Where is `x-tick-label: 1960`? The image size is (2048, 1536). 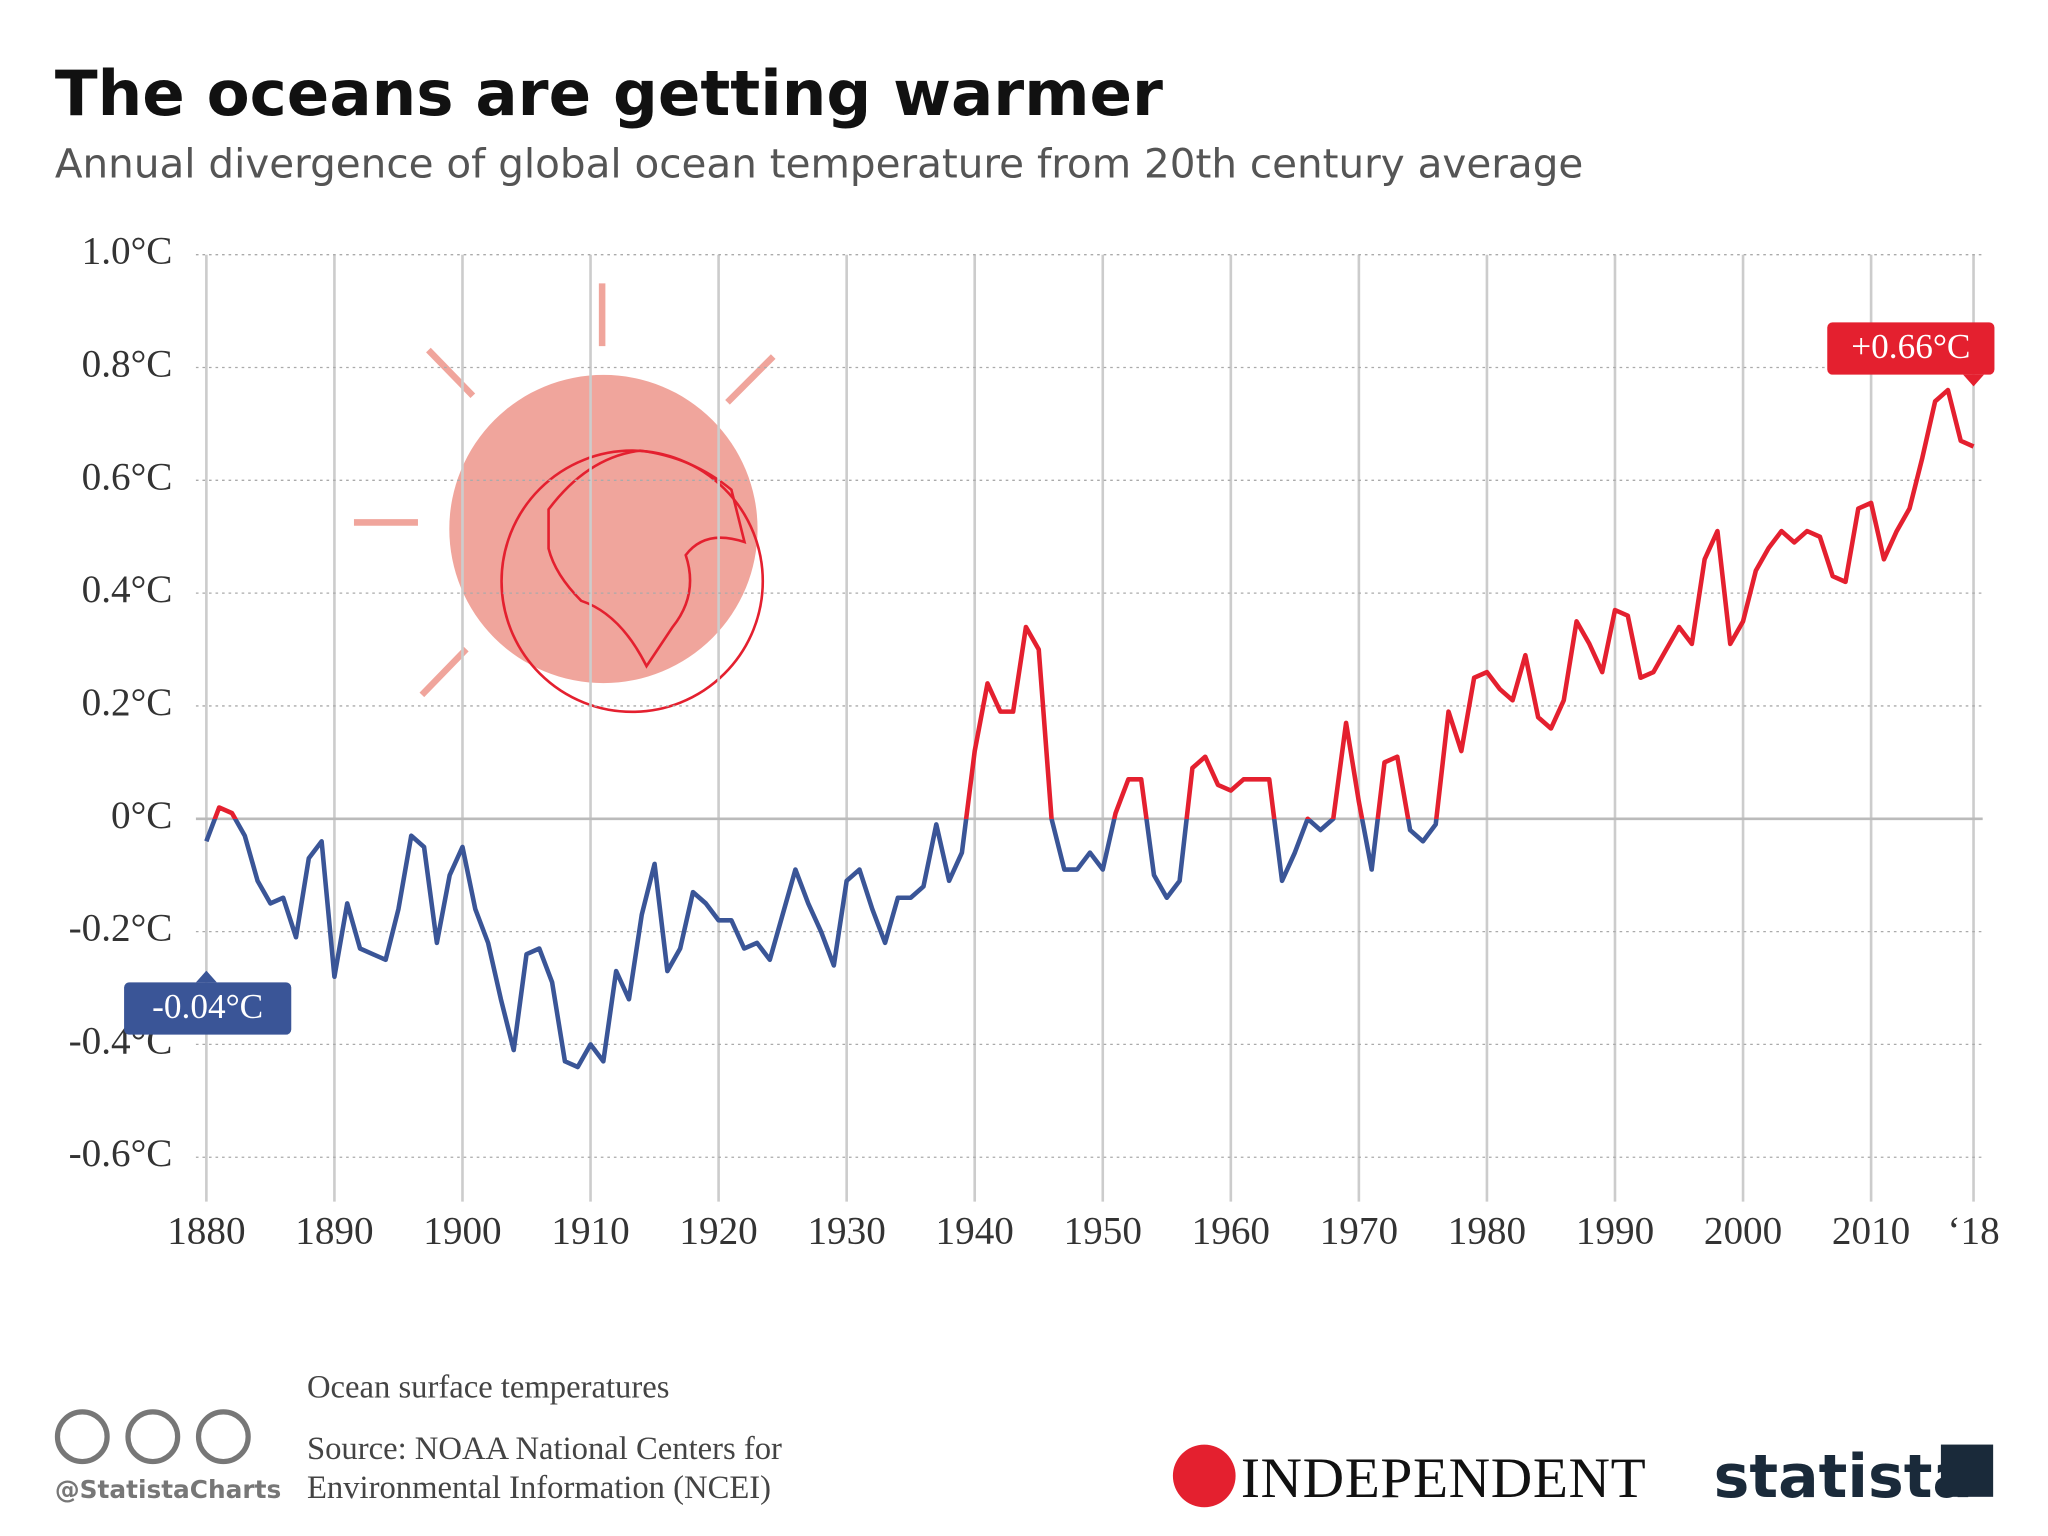
x-tick-label: 1960 is located at coordinates (1231, 1230).